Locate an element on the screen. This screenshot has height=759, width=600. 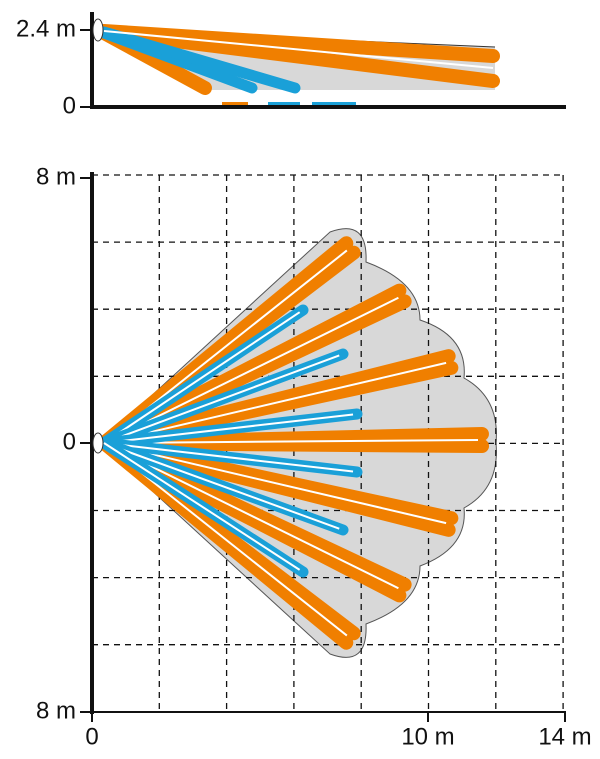
side-view: 2.4 m 0 is located at coordinates (291, 65).